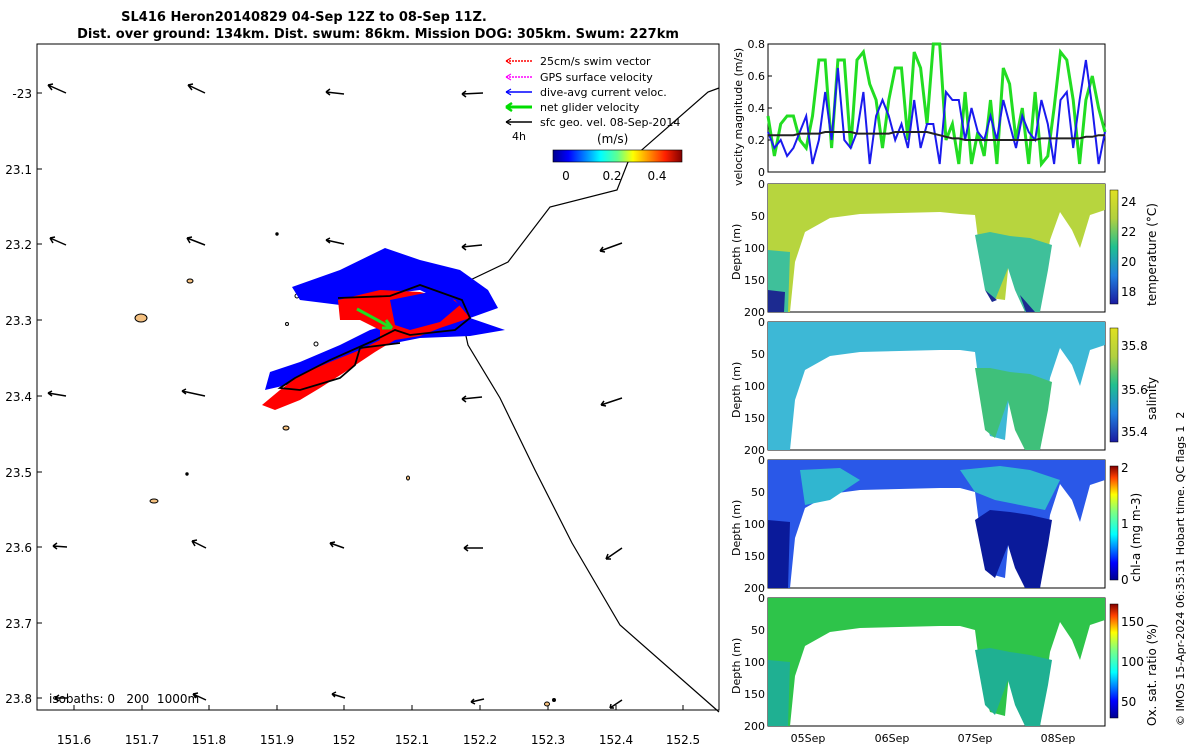 Image resolution: width=1200 pixels, height=750 pixels. I want to click on chla-cbar-tick: 2, so click(1125, 468).